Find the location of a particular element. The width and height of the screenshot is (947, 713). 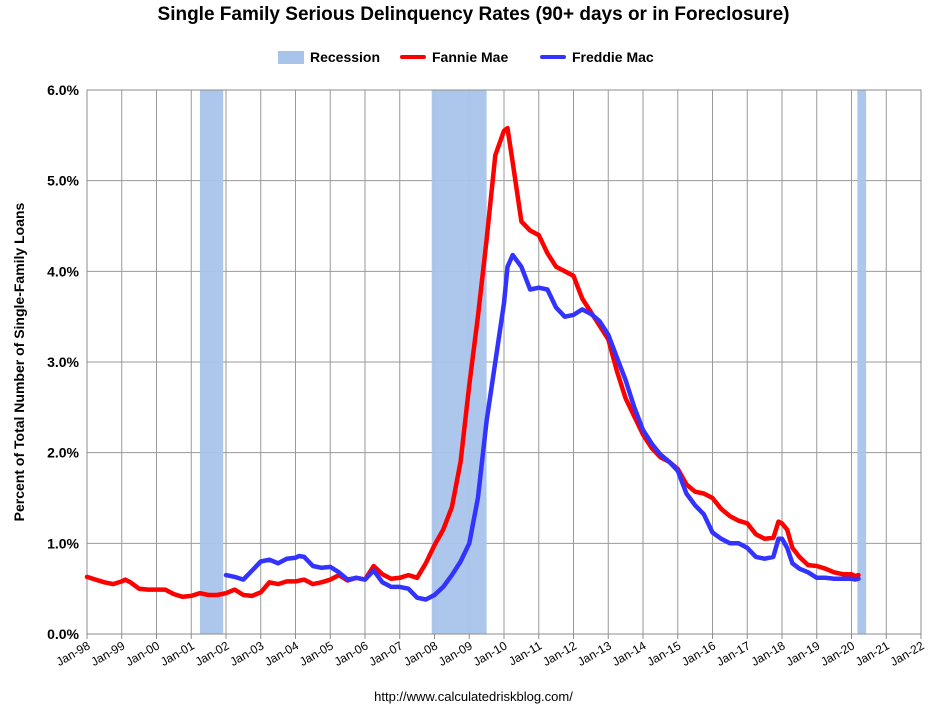

y-tick-label-2: 2.0% is located at coordinates (63, 453).